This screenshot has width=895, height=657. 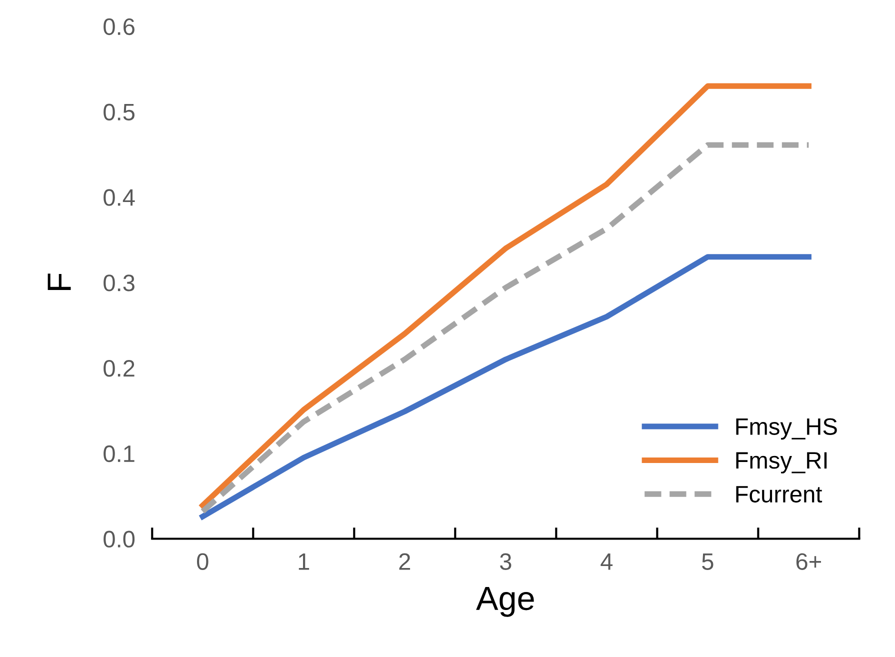 What do you see at coordinates (202, 561) in the screenshot?
I see `x-tick-label: 0` at bounding box center [202, 561].